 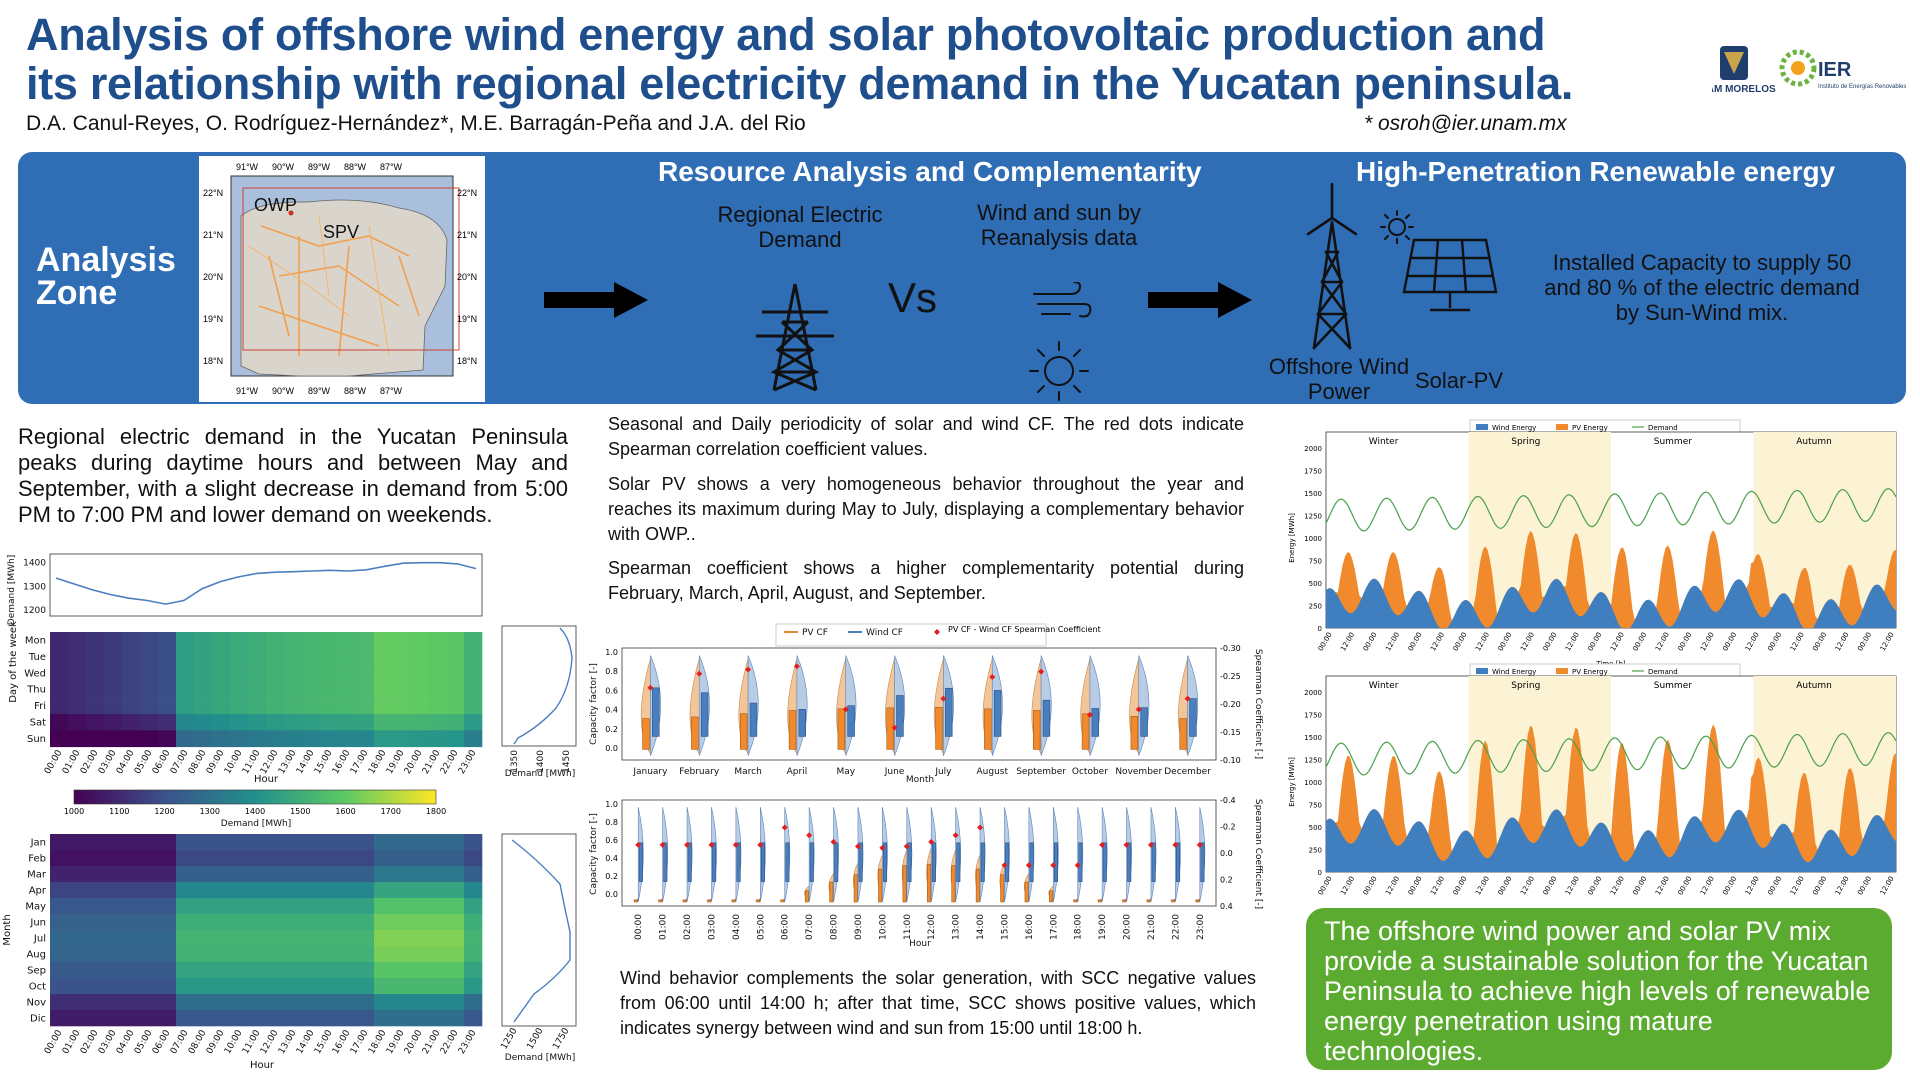 What do you see at coordinates (1835, 70) in the screenshot?
I see `ier-logo-text: IER` at bounding box center [1835, 70].